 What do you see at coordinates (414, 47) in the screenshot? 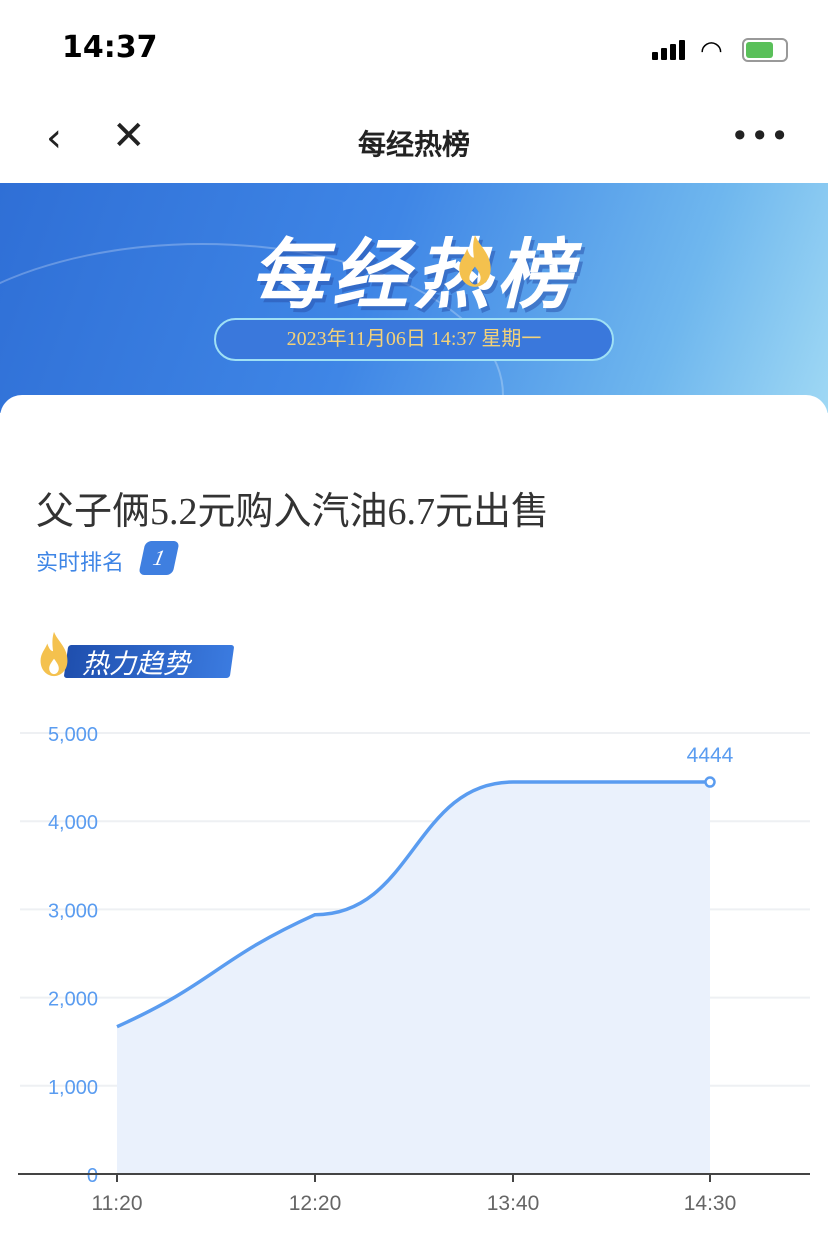
I see `status-bar: 14:37 ◠` at bounding box center [414, 47].